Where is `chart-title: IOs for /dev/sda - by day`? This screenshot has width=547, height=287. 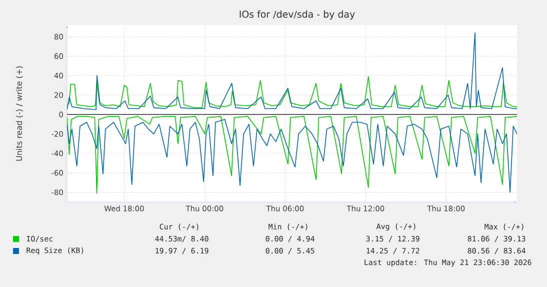
chart-title: IOs for /dev/sda - by day is located at coordinates (297, 15).